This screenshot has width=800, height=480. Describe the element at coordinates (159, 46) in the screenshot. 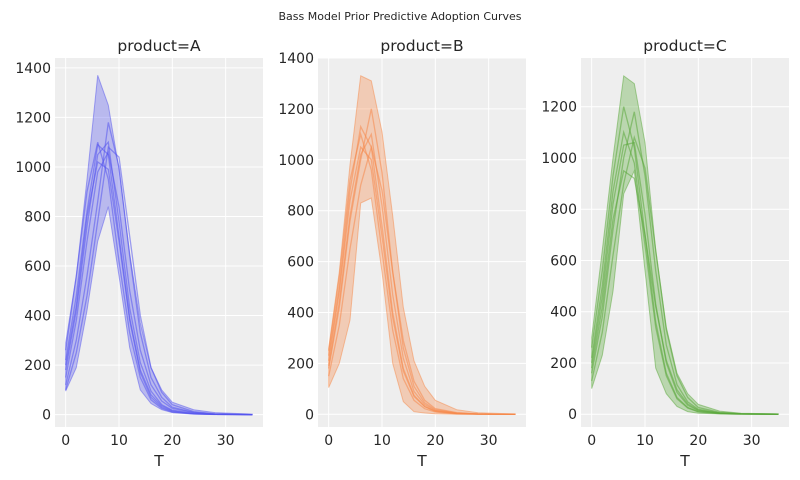

I see `panel-title: product=A` at that location.